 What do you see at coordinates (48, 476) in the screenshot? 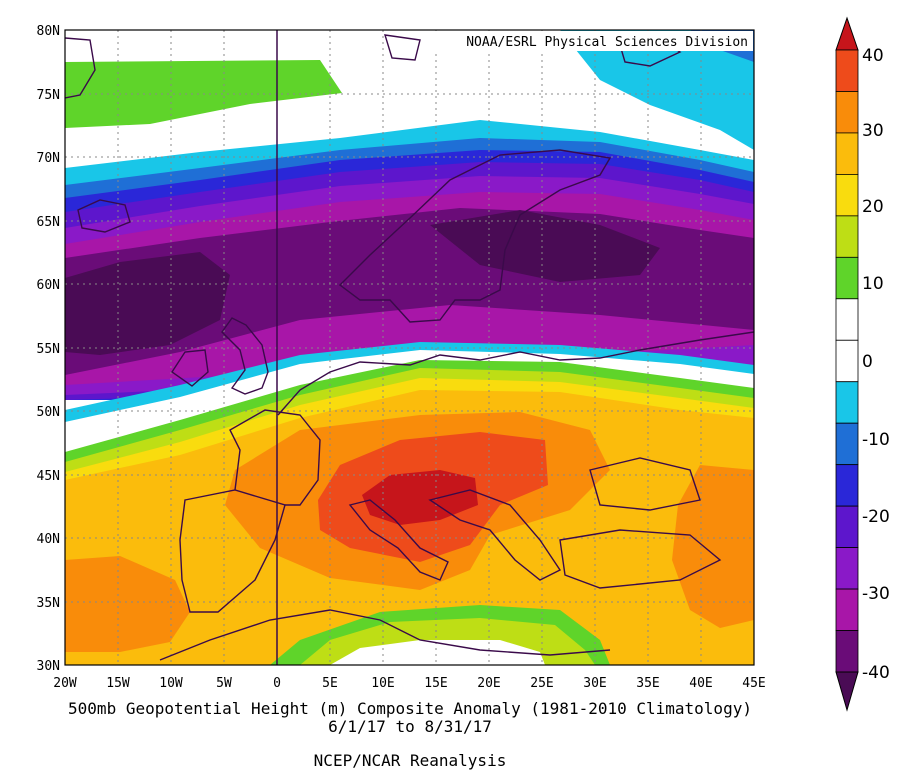
I see `lat-label: 45N` at bounding box center [48, 476].